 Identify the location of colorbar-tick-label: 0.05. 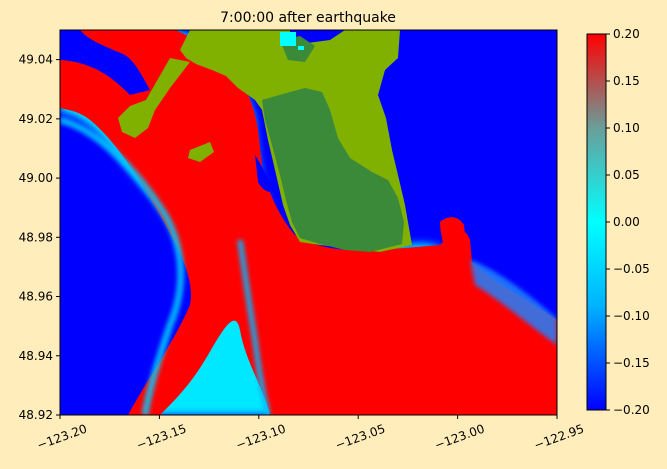
(626, 175).